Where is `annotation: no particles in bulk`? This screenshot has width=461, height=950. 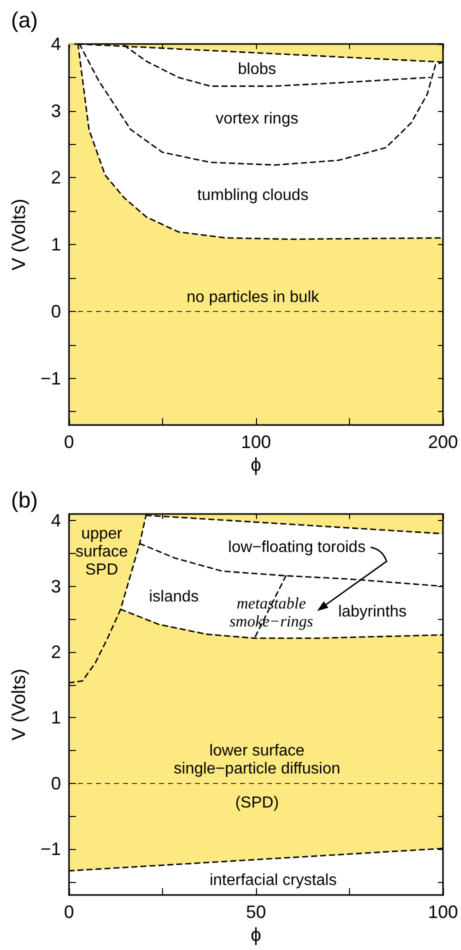
annotation: no particles in bulk is located at coordinates (253, 297).